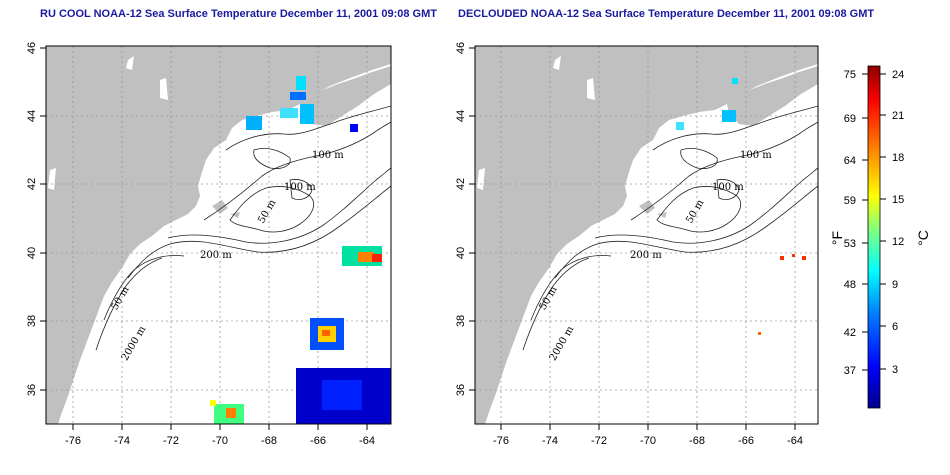  What do you see at coordinates (874, 237) in the screenshot?
I see `colorbar-gradient` at bounding box center [874, 237].